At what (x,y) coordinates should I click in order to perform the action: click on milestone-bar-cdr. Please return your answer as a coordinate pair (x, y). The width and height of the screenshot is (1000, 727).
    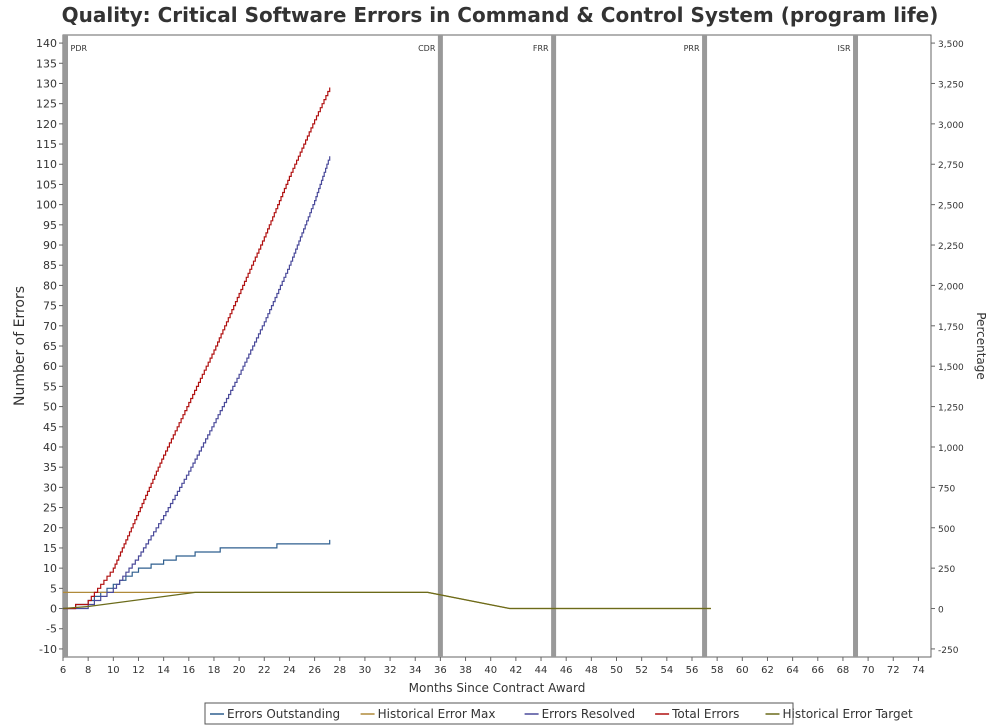
    Looking at the image, I should click on (440, 346).